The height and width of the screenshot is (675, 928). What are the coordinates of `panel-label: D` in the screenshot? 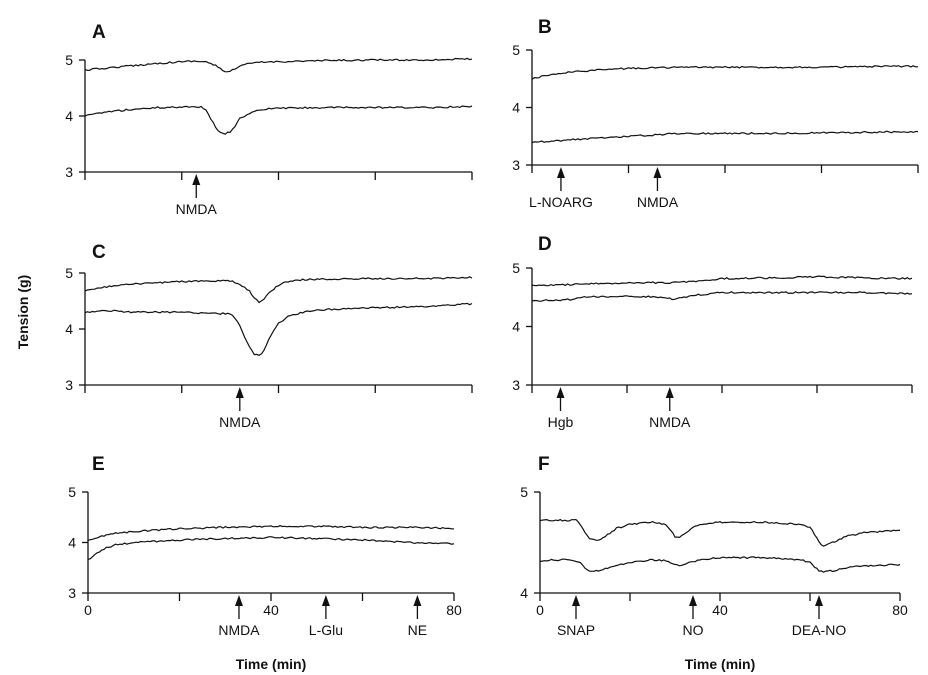 It's located at (545, 244).